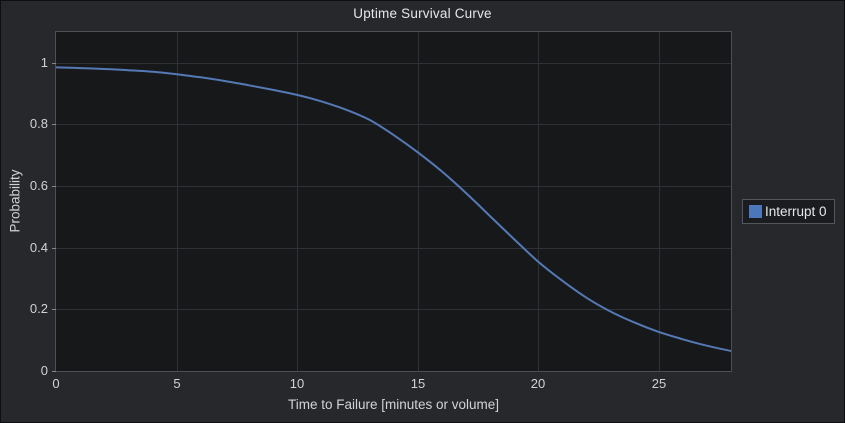 This screenshot has height=423, width=845. I want to click on x-axis-label: Time to Failure [minutes or volume], so click(393, 404).